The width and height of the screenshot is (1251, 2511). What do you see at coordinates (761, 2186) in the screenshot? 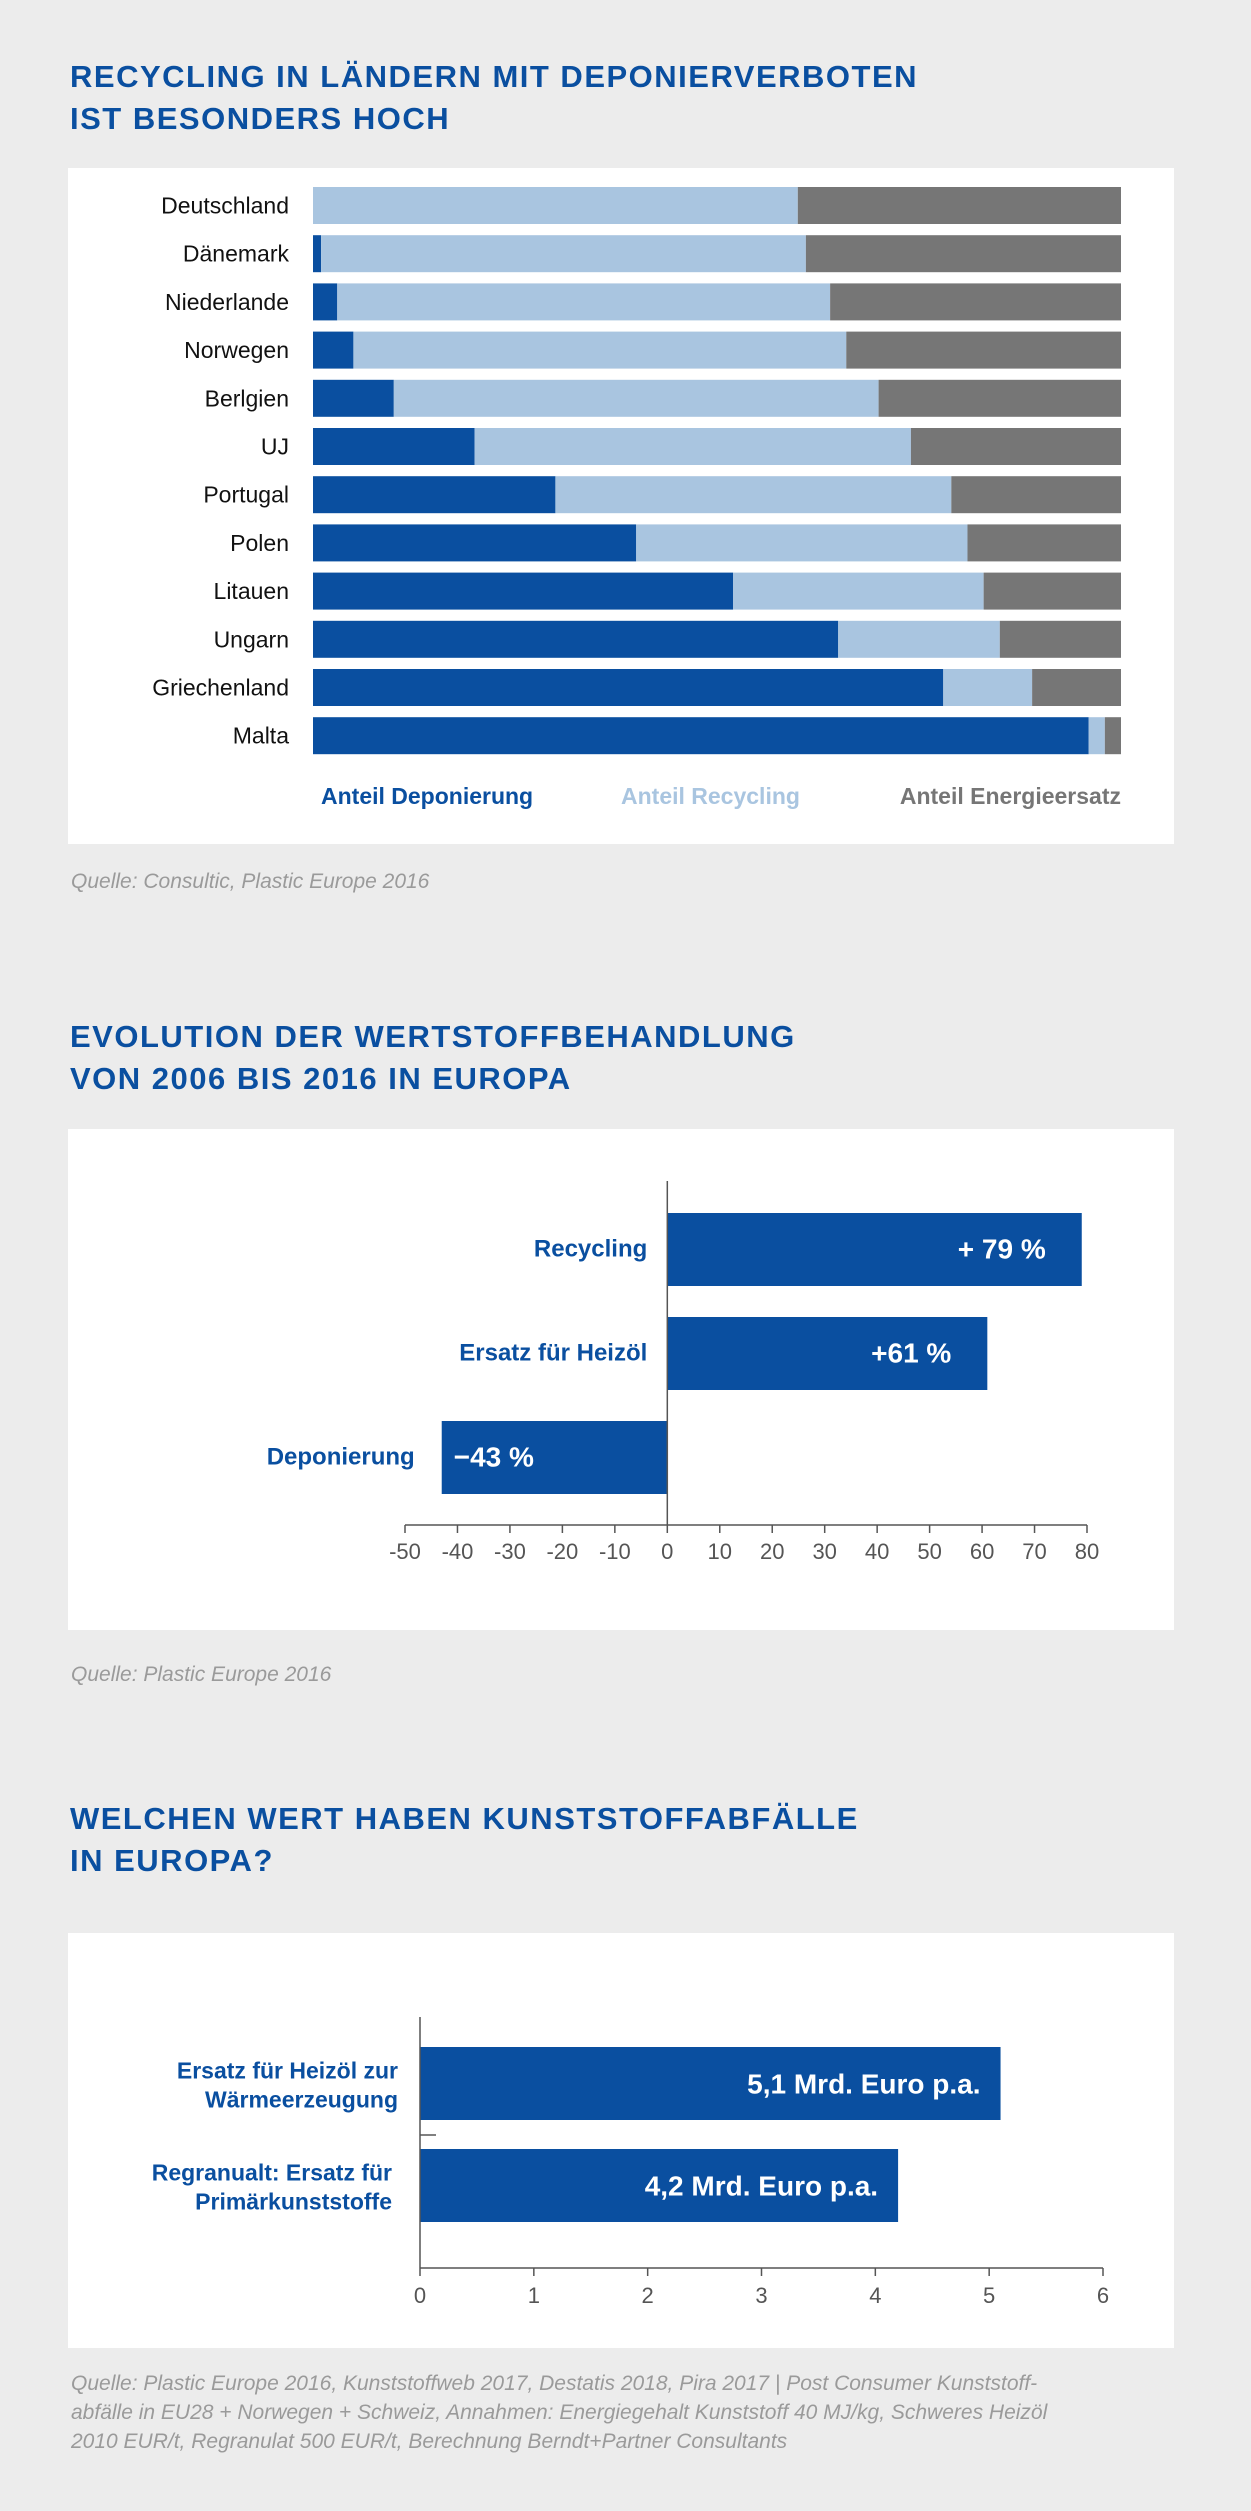
I see `chart3-data-label-regranualt-ersatz-fuer-primaerkunststoffe: 4,2 Mrd. Euro p.a.` at bounding box center [761, 2186].